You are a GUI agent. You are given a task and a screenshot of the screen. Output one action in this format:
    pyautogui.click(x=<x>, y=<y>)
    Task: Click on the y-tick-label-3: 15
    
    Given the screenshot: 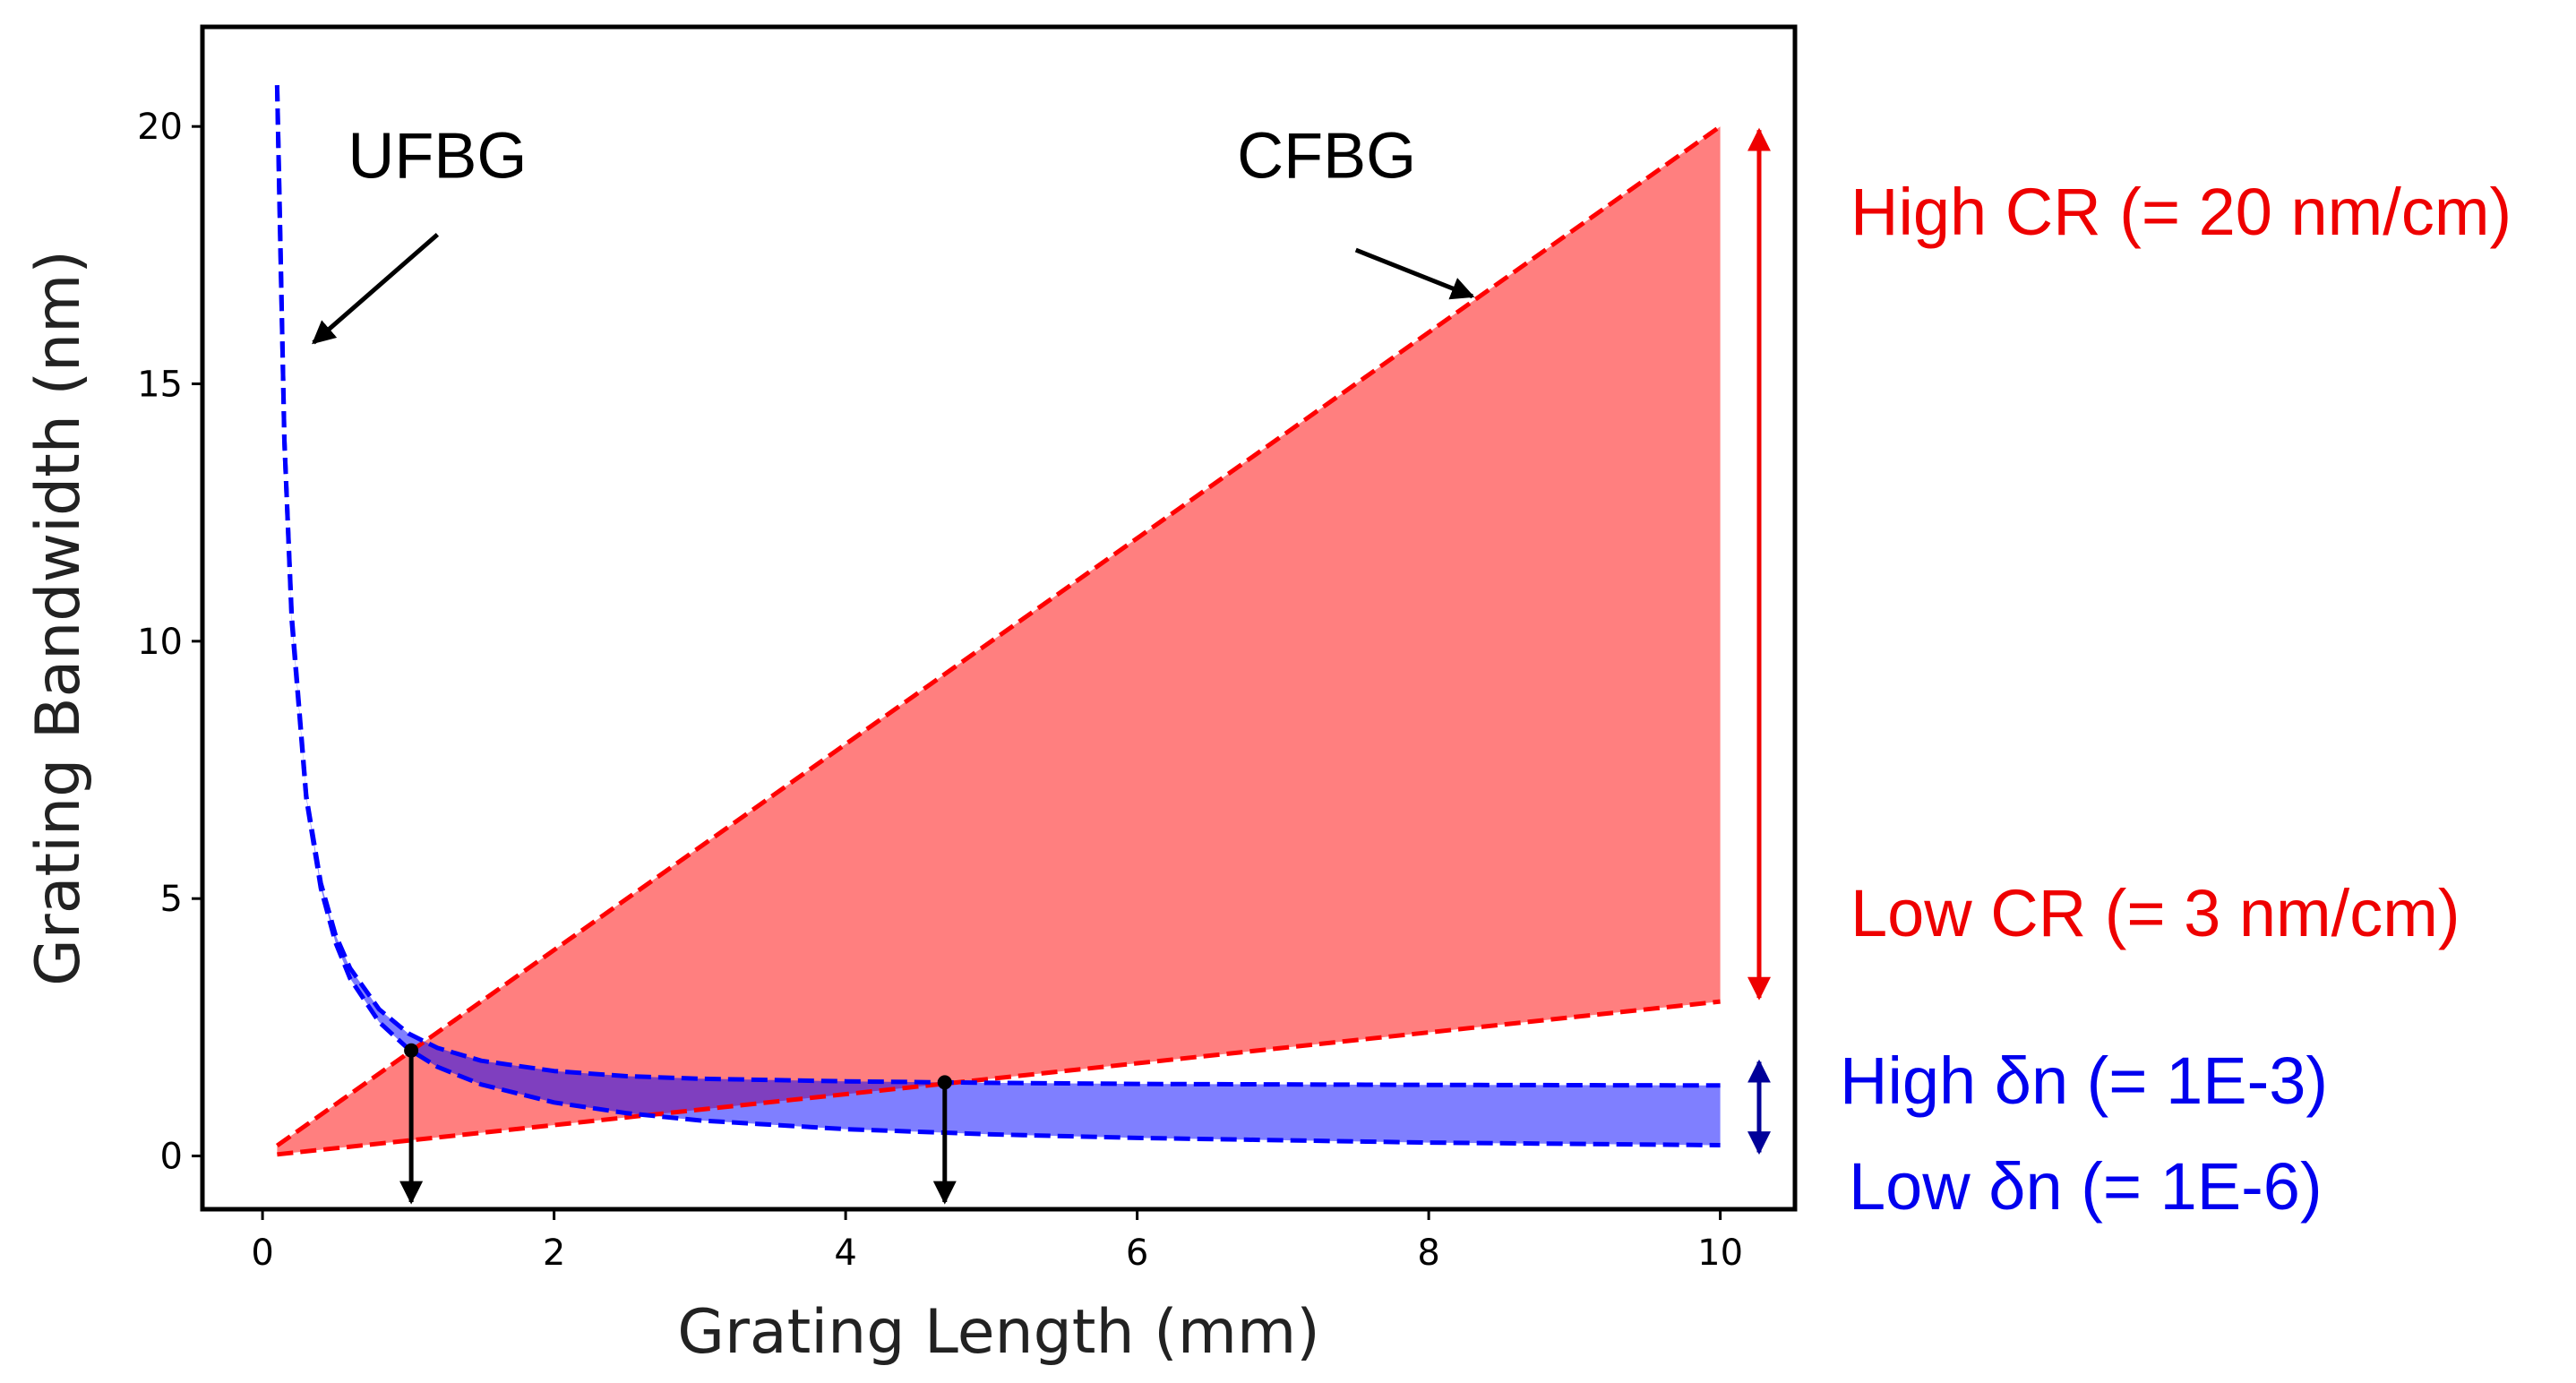 What is the action you would take?
    pyautogui.click(x=160, y=385)
    